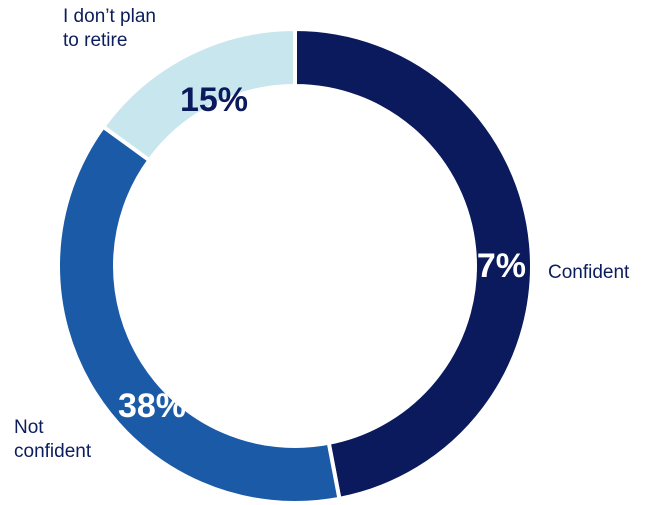  What do you see at coordinates (492, 266) in the screenshot?
I see `data-label-confident: 47%` at bounding box center [492, 266].